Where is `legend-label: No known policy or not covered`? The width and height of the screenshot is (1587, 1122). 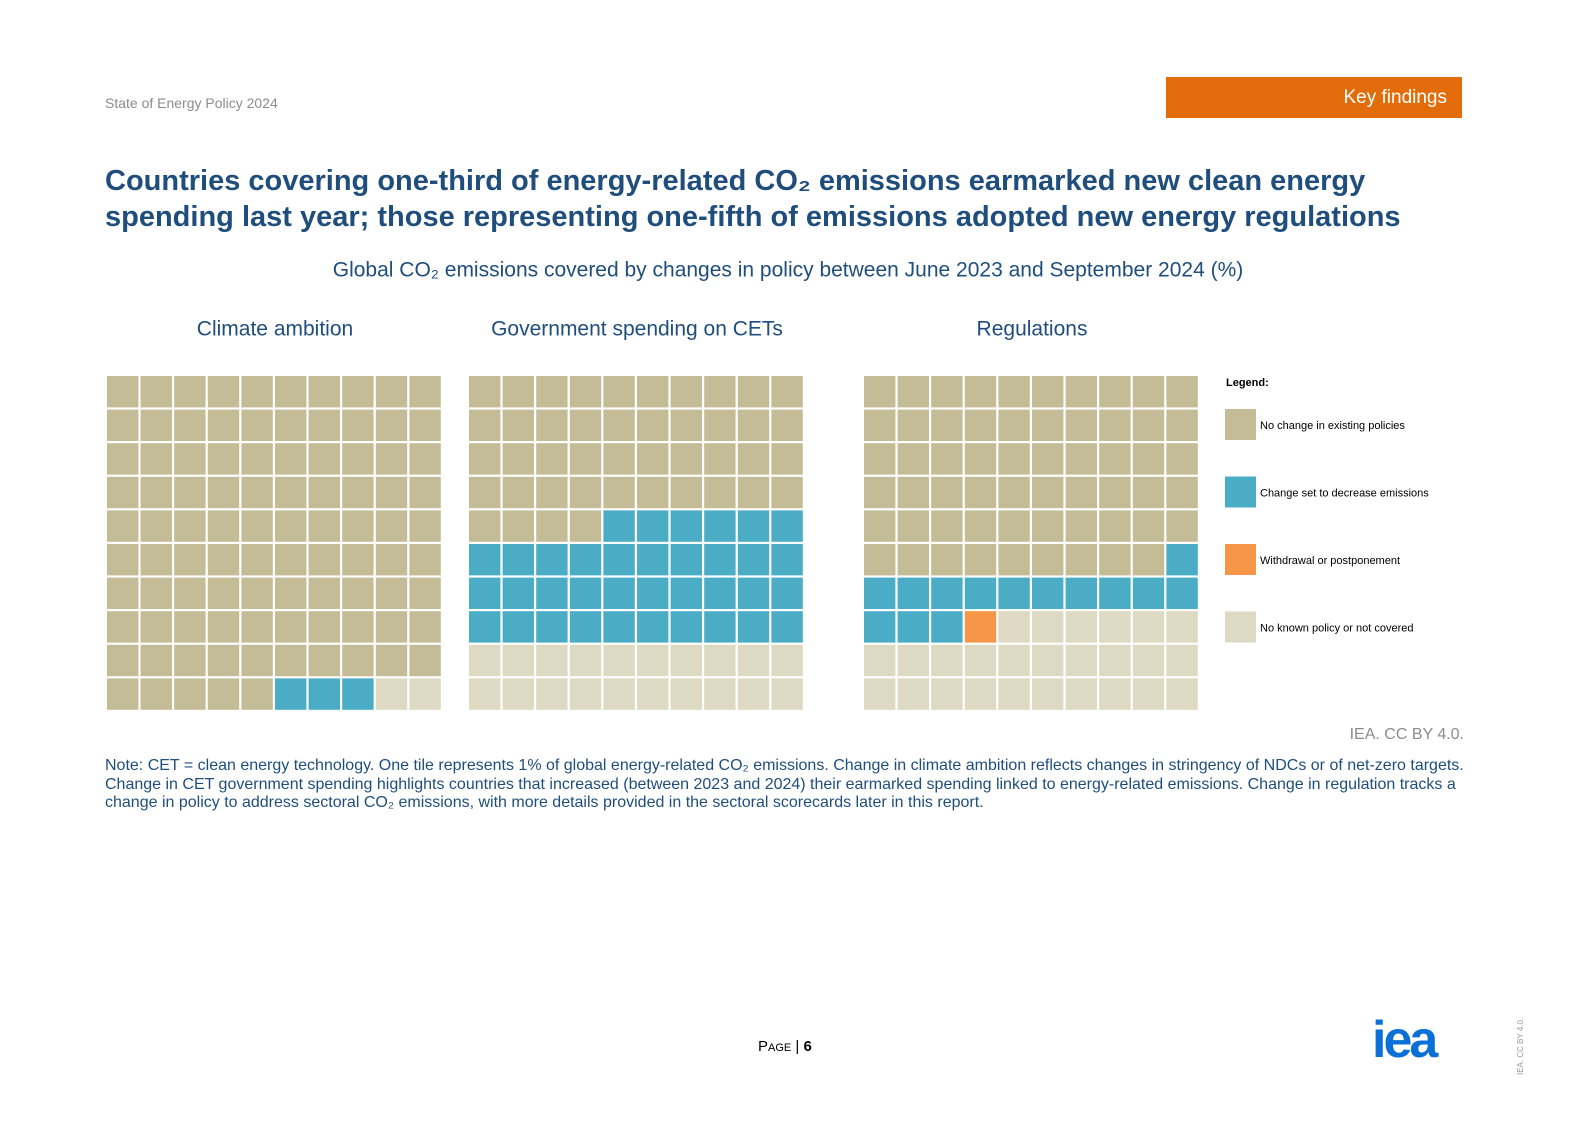
legend-label: No known policy or not covered is located at coordinates (1336, 628).